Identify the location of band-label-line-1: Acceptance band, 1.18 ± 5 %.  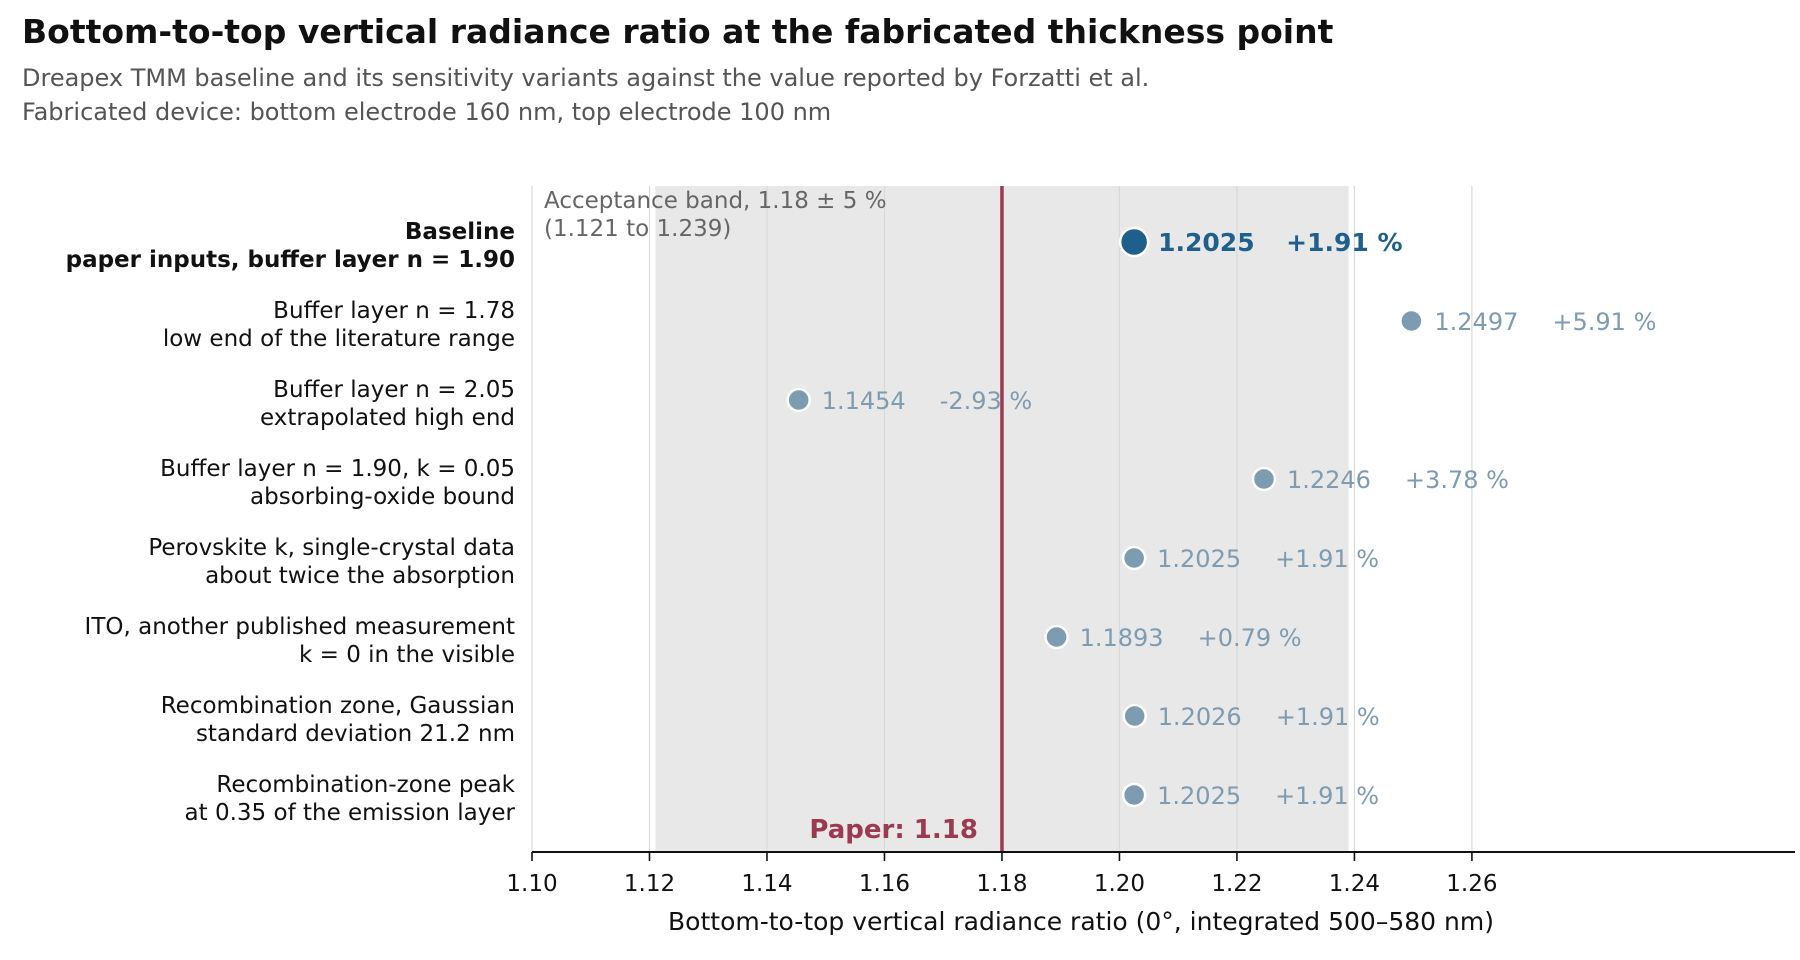
(715, 201).